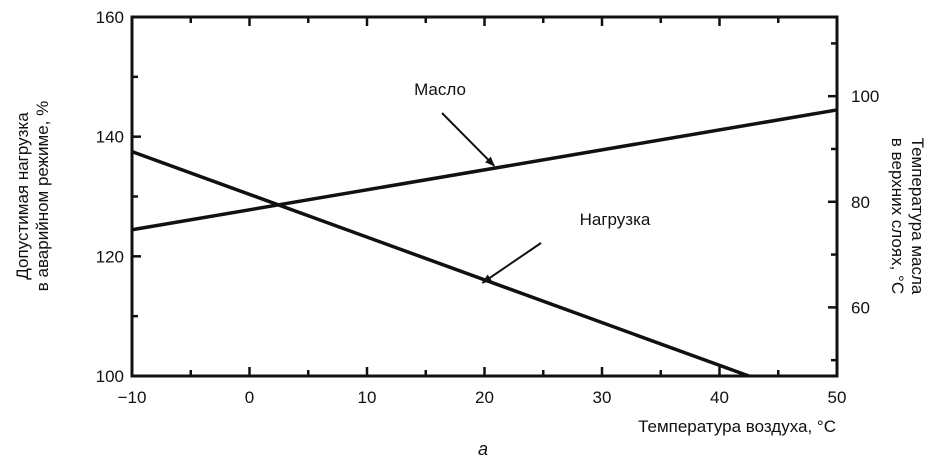 The width and height of the screenshot is (936, 457). Describe the element at coordinates (22, 196) in the screenshot. I see `y-left-axis-title-line1: Допустимая нагрузка` at that location.